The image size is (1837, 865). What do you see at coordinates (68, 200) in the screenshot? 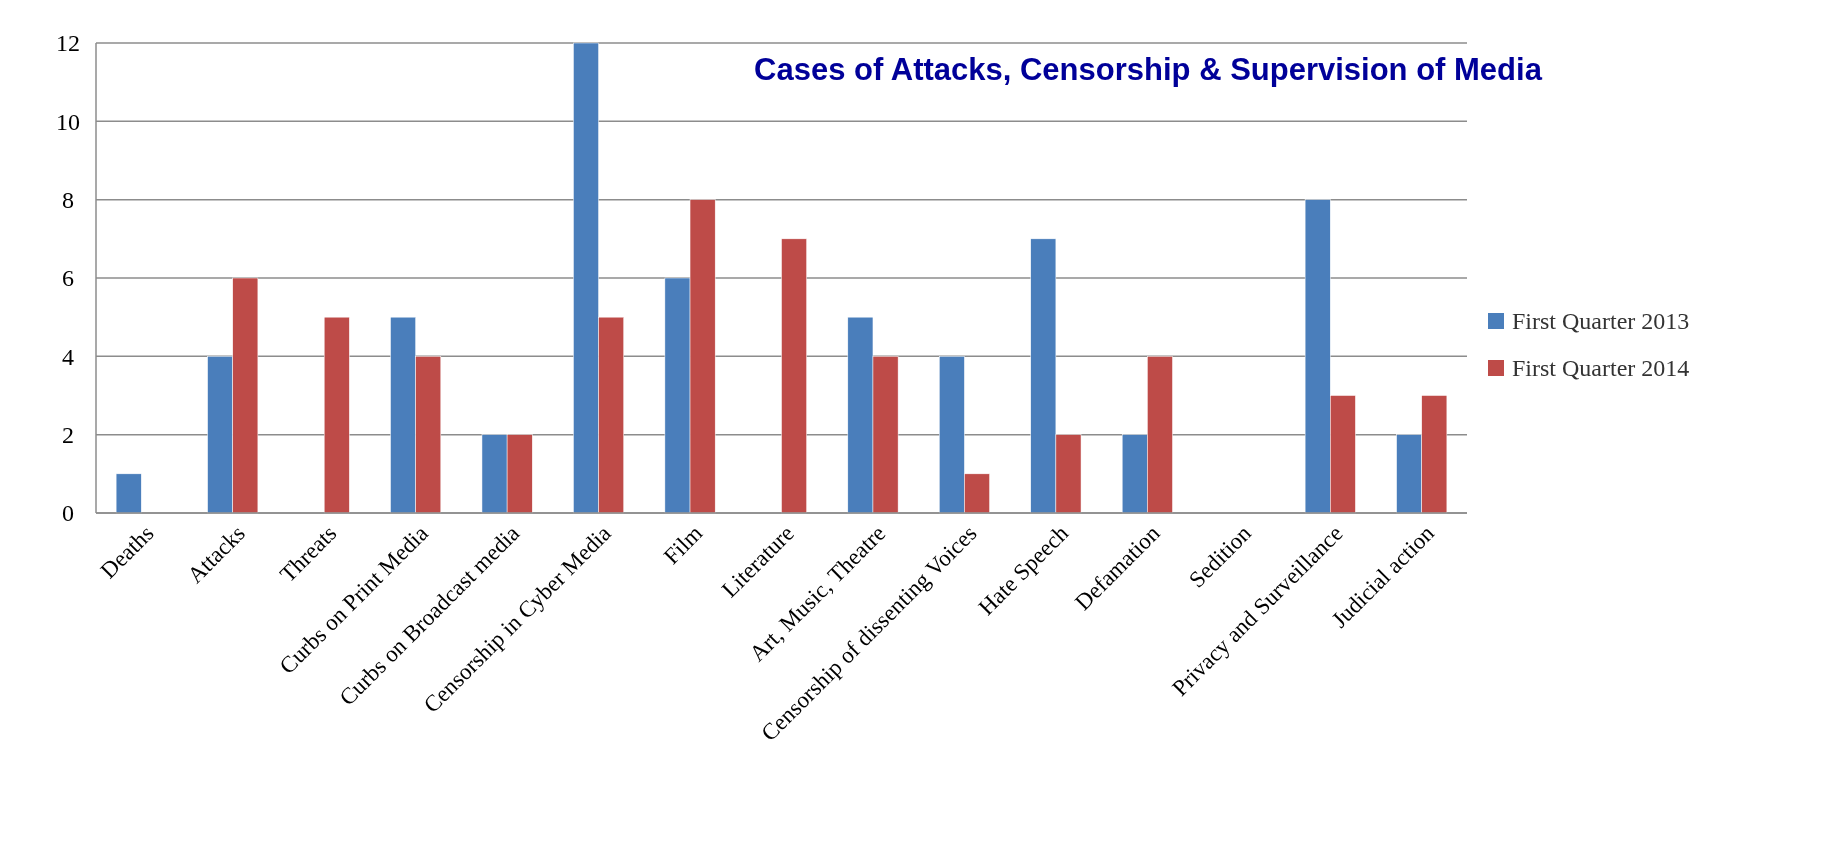
I see `y-tick-label: 8` at bounding box center [68, 200].